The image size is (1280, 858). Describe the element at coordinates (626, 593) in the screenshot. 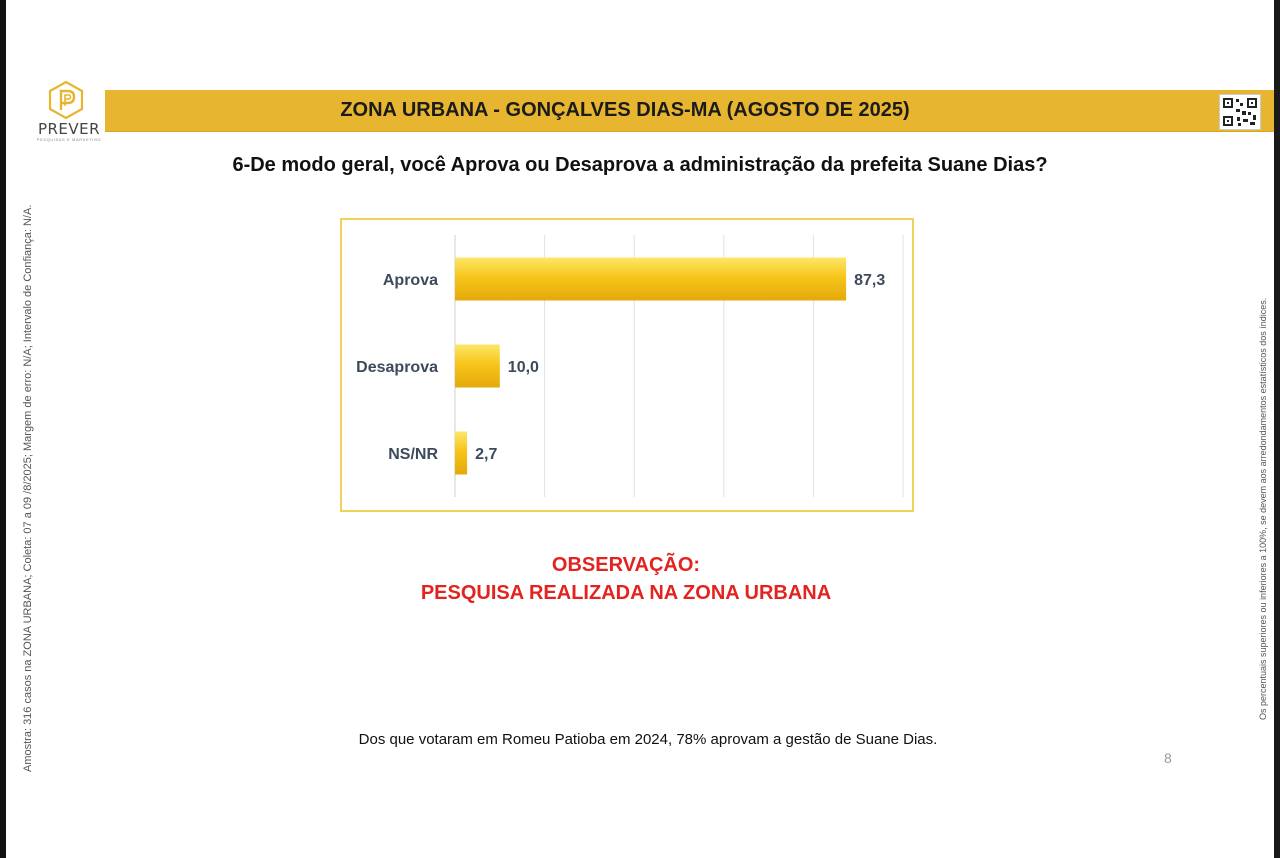

I see `observation-text: PESQUISA REALIZADA NA ZONA URBANA` at that location.